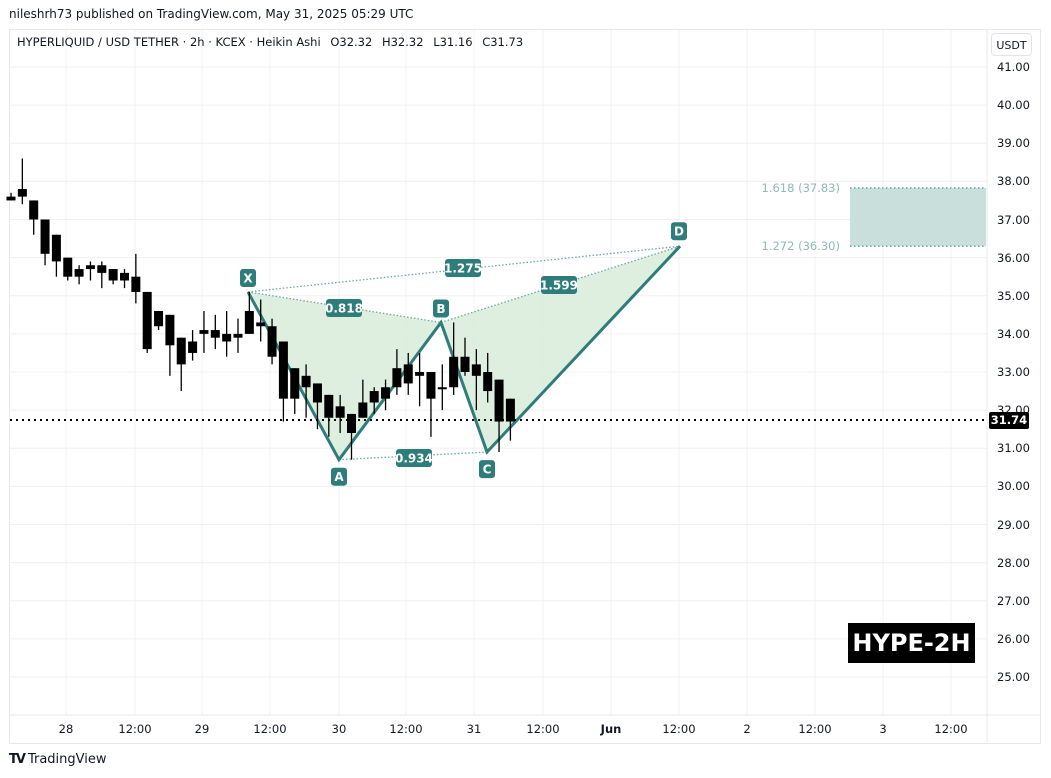 The height and width of the screenshot is (778, 1051). I want to click on price-tick-label: 40.00, so click(1013, 105).